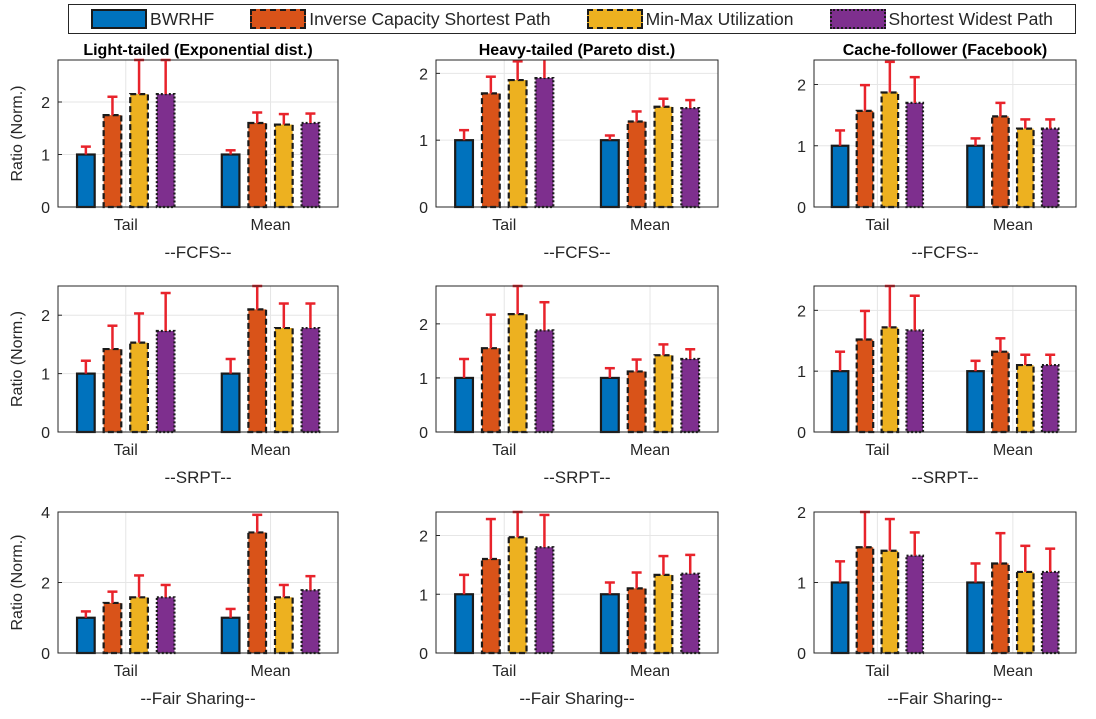 The height and width of the screenshot is (719, 1096). I want to click on subplot: Tail Mean 0 1 2 --SRPT--, so click(569, 385).